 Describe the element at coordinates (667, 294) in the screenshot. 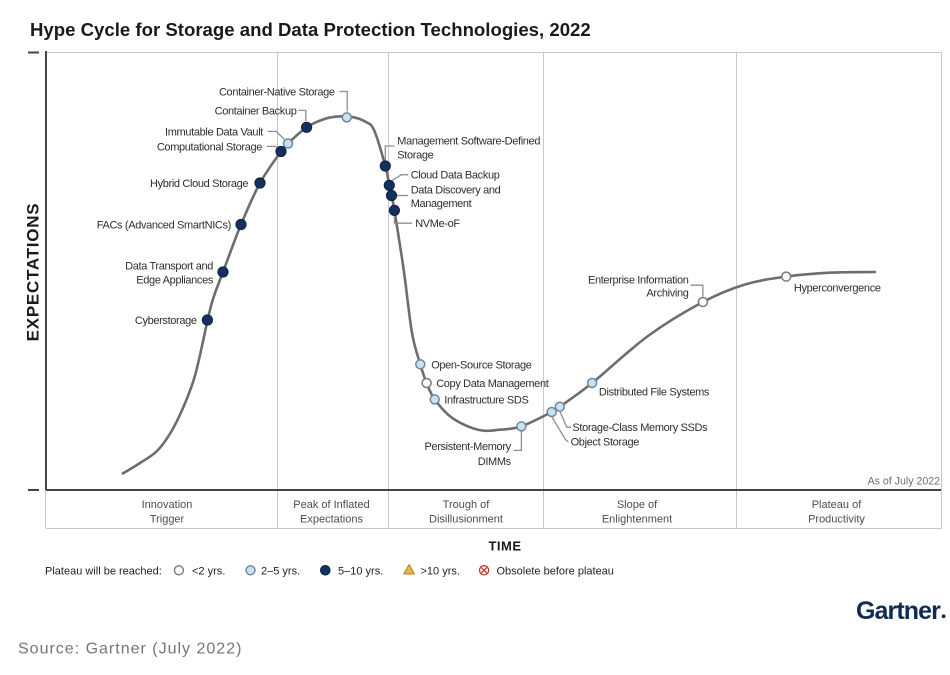

I see `svg-text: Archiving` at that location.